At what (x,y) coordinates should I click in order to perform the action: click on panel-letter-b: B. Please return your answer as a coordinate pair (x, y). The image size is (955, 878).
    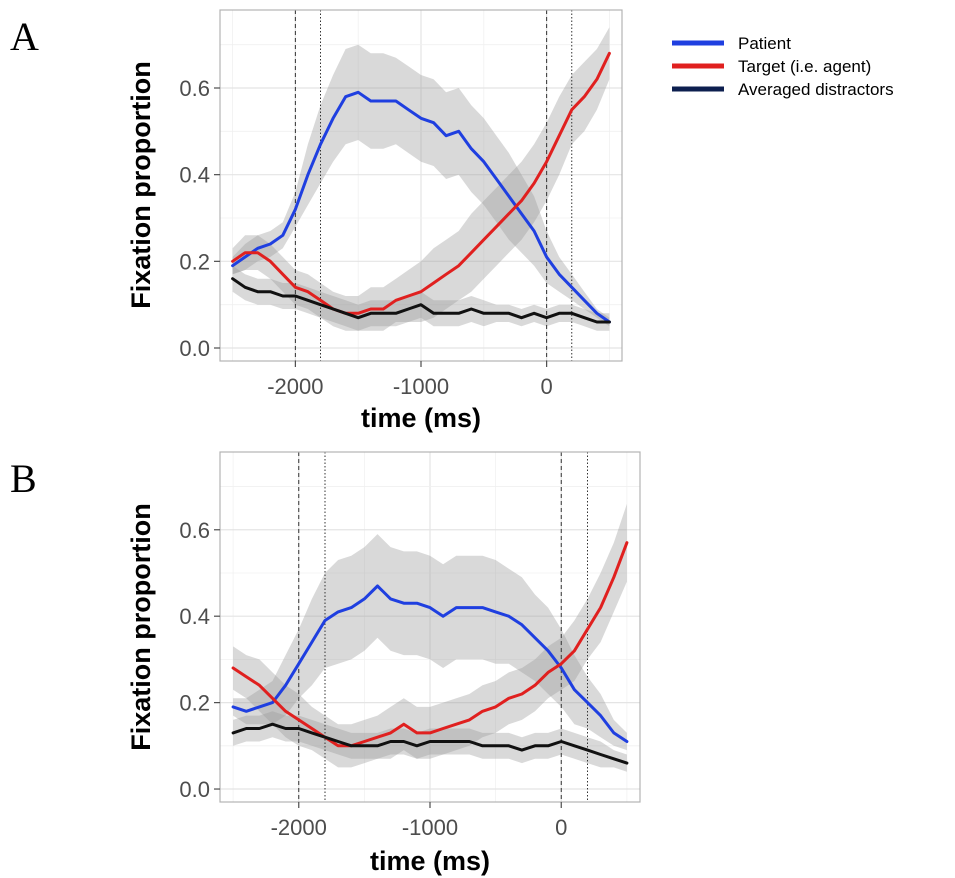
    Looking at the image, I should click on (23, 478).